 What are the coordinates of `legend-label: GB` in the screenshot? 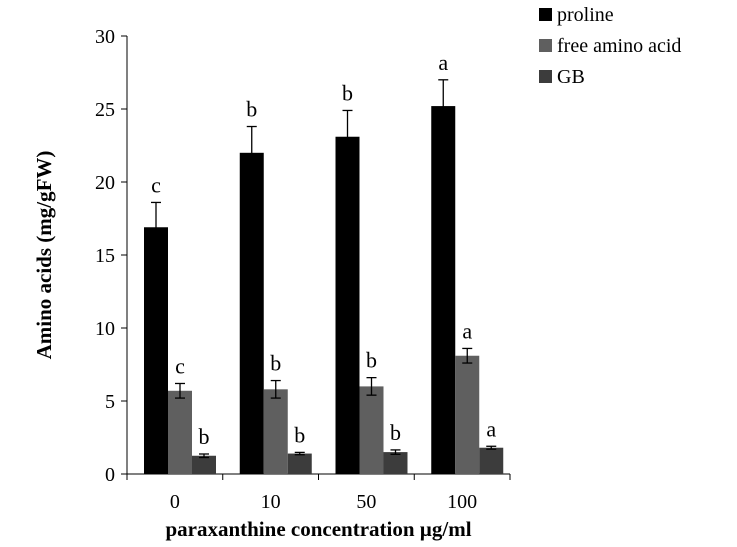 It's located at (571, 77).